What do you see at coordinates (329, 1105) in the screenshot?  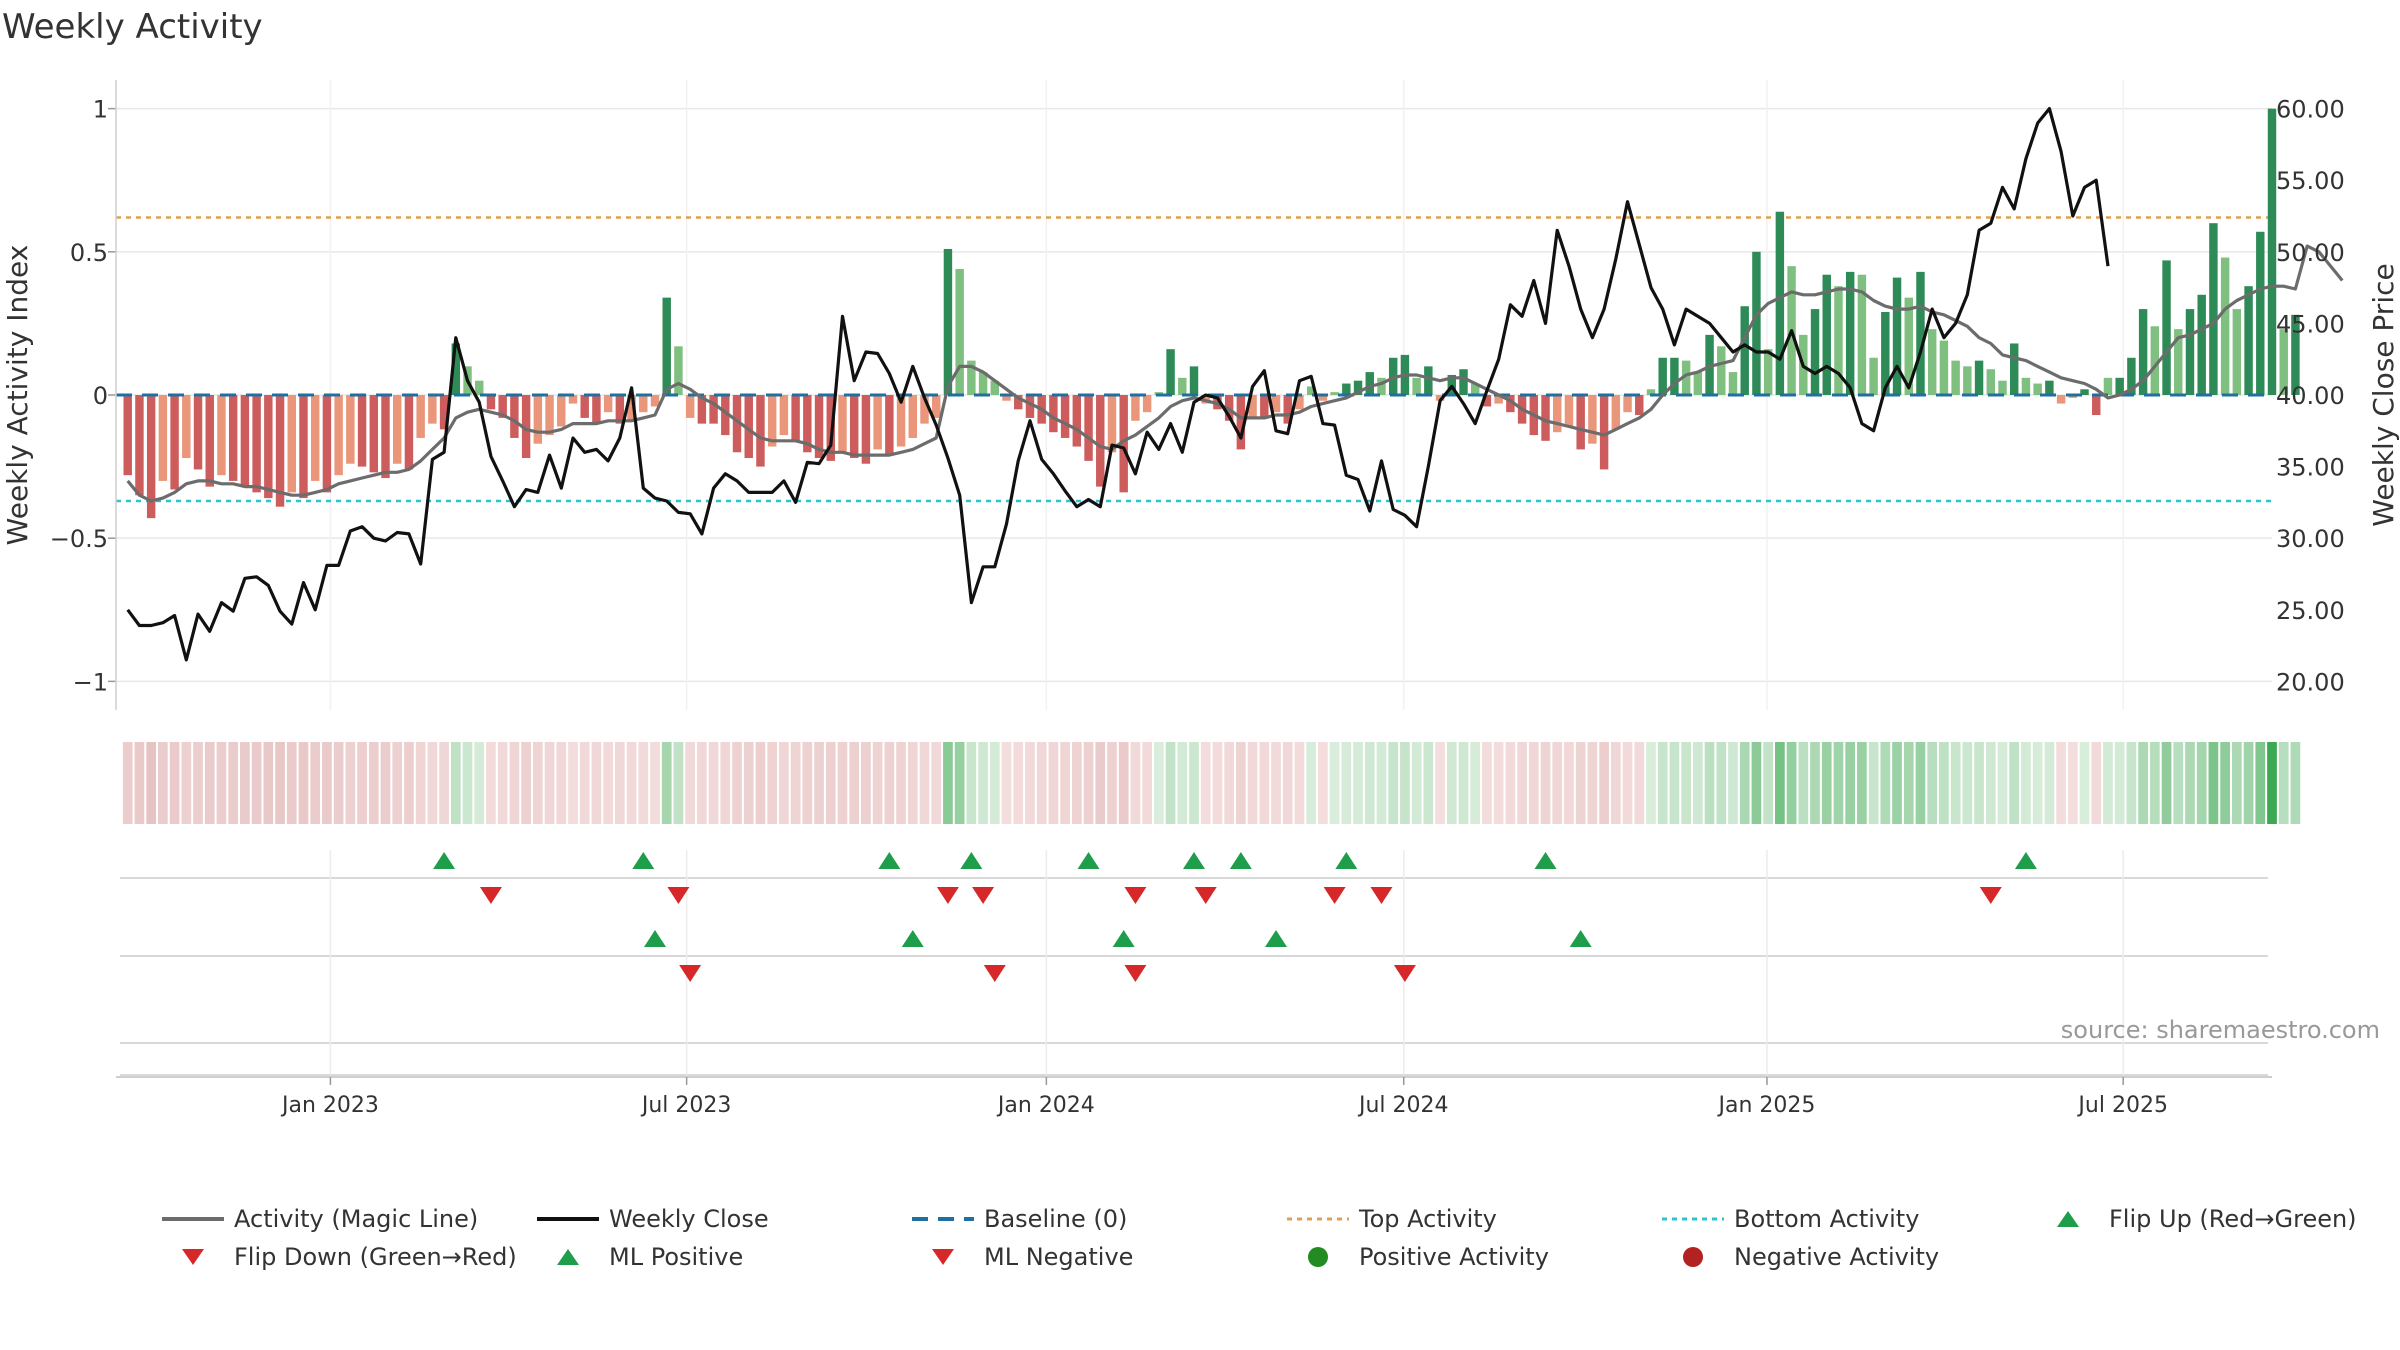 I see `x-tick-label: Jan 2023` at bounding box center [329, 1105].